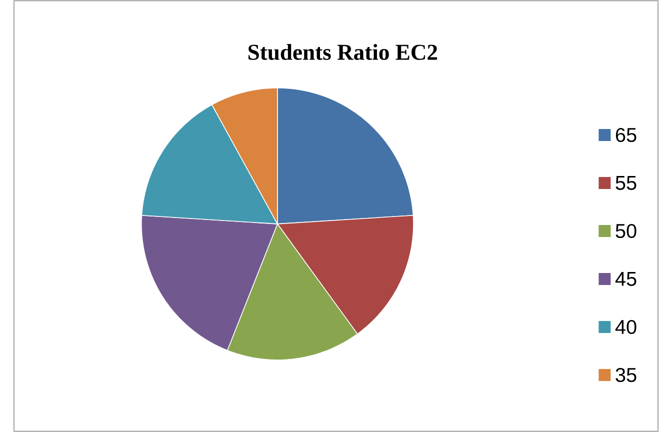 This screenshot has height=432, width=659. I want to click on legend-label: 65, so click(626, 135).